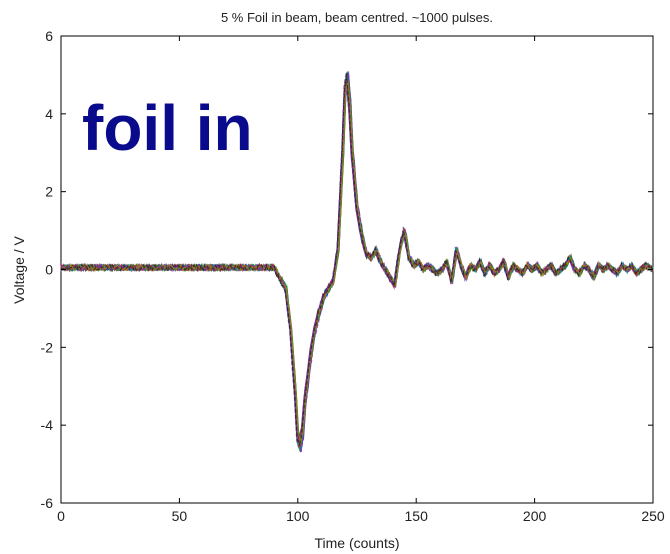 This screenshot has width=670, height=554. What do you see at coordinates (47, 425) in the screenshot?
I see `y-tick-label: -4` at bounding box center [47, 425].